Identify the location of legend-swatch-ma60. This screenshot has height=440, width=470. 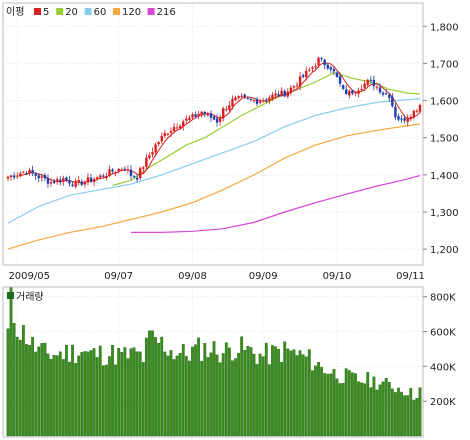
(88, 11).